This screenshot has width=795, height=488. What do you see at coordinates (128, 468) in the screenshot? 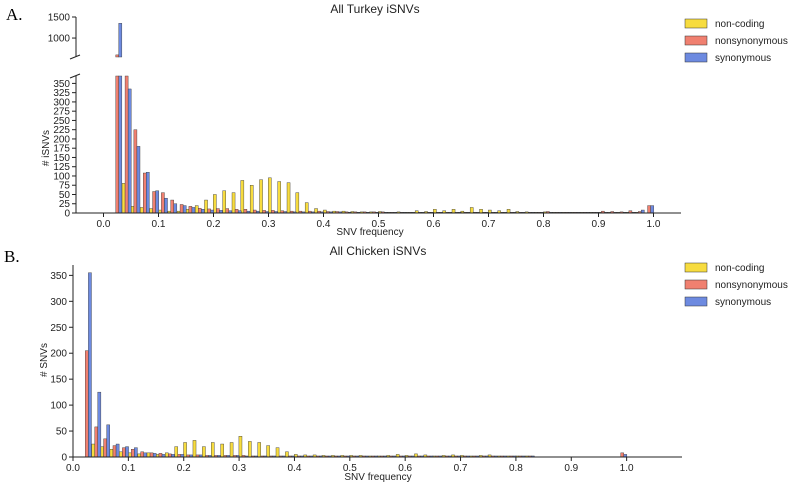
I see `x-tick-label: 0.1` at bounding box center [128, 468].